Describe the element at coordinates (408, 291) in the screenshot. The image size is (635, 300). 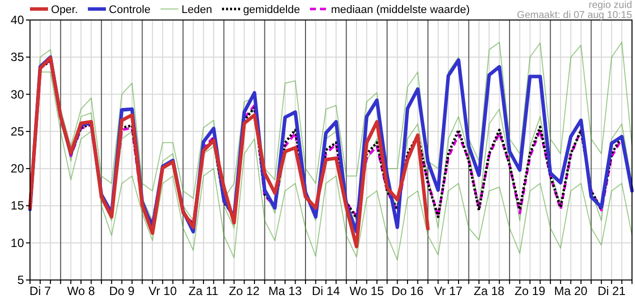
I see `x-tick-label: Do 16` at that location.